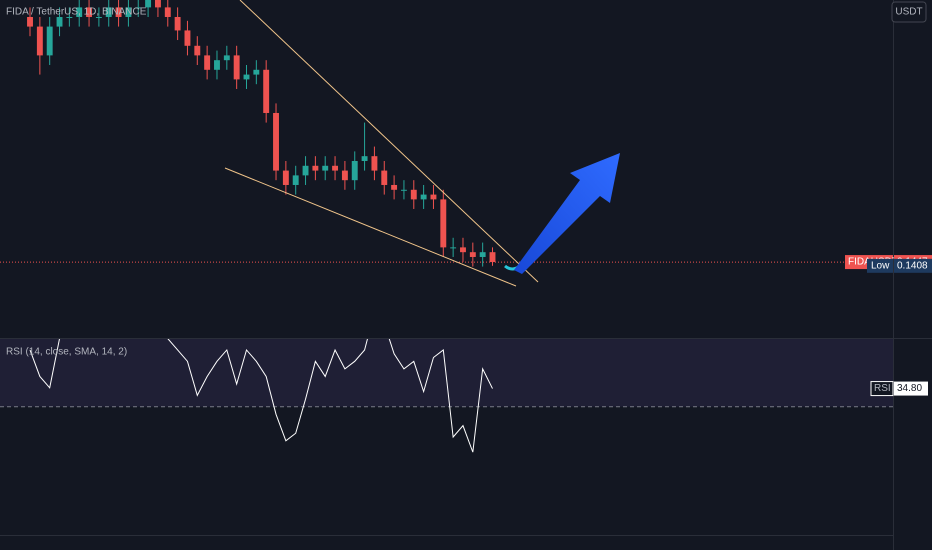  What do you see at coordinates (66, 352) in the screenshot?
I see `rsi-title: RSI (14, close, SMA, 14, 2)` at bounding box center [66, 352].